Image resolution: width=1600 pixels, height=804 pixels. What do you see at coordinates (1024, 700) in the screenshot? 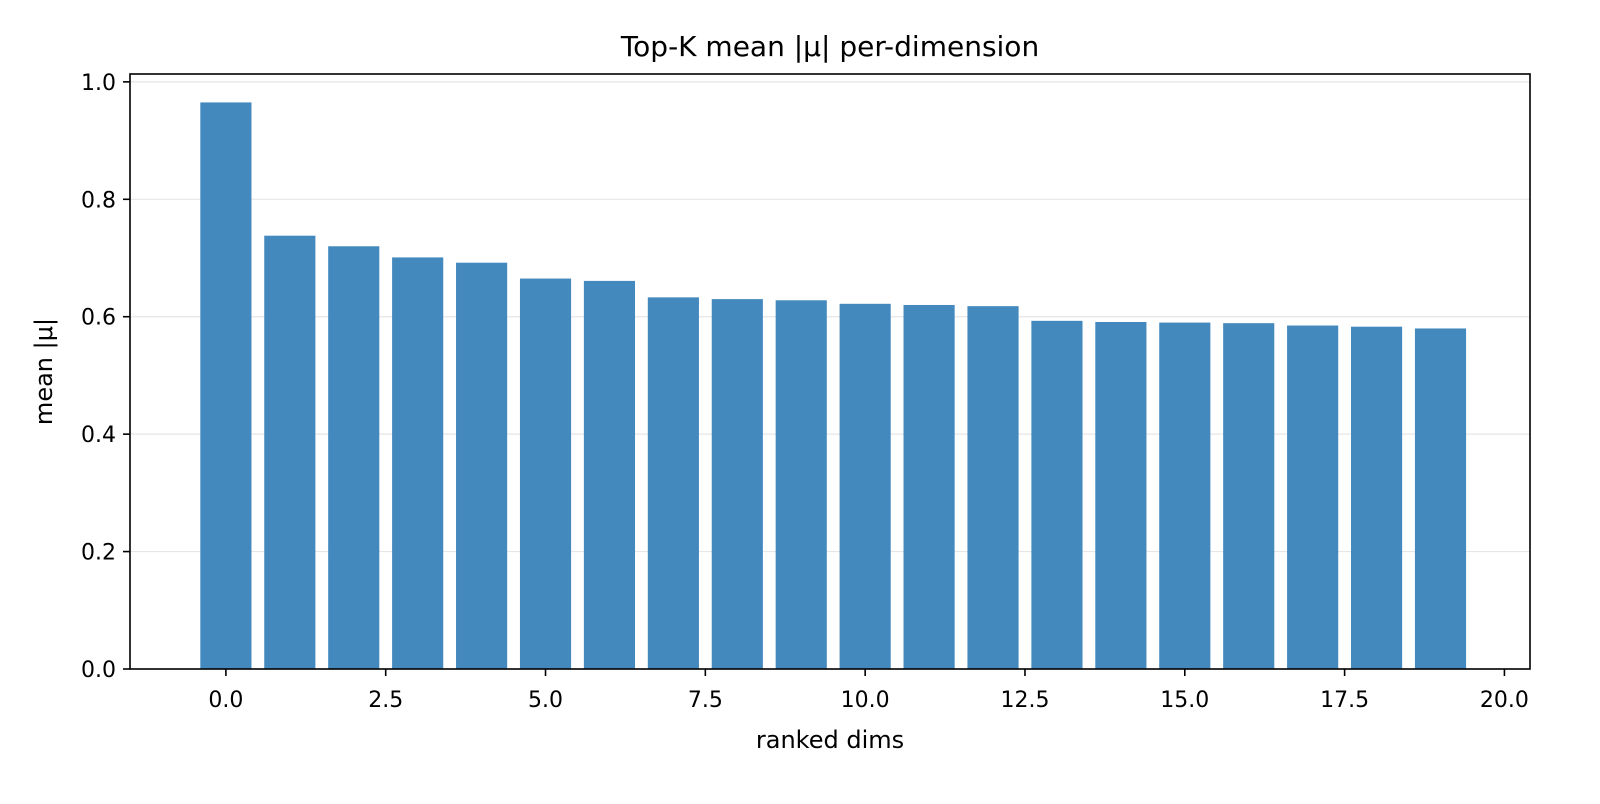
I see `x-tick-label: 12.5` at bounding box center [1024, 700].